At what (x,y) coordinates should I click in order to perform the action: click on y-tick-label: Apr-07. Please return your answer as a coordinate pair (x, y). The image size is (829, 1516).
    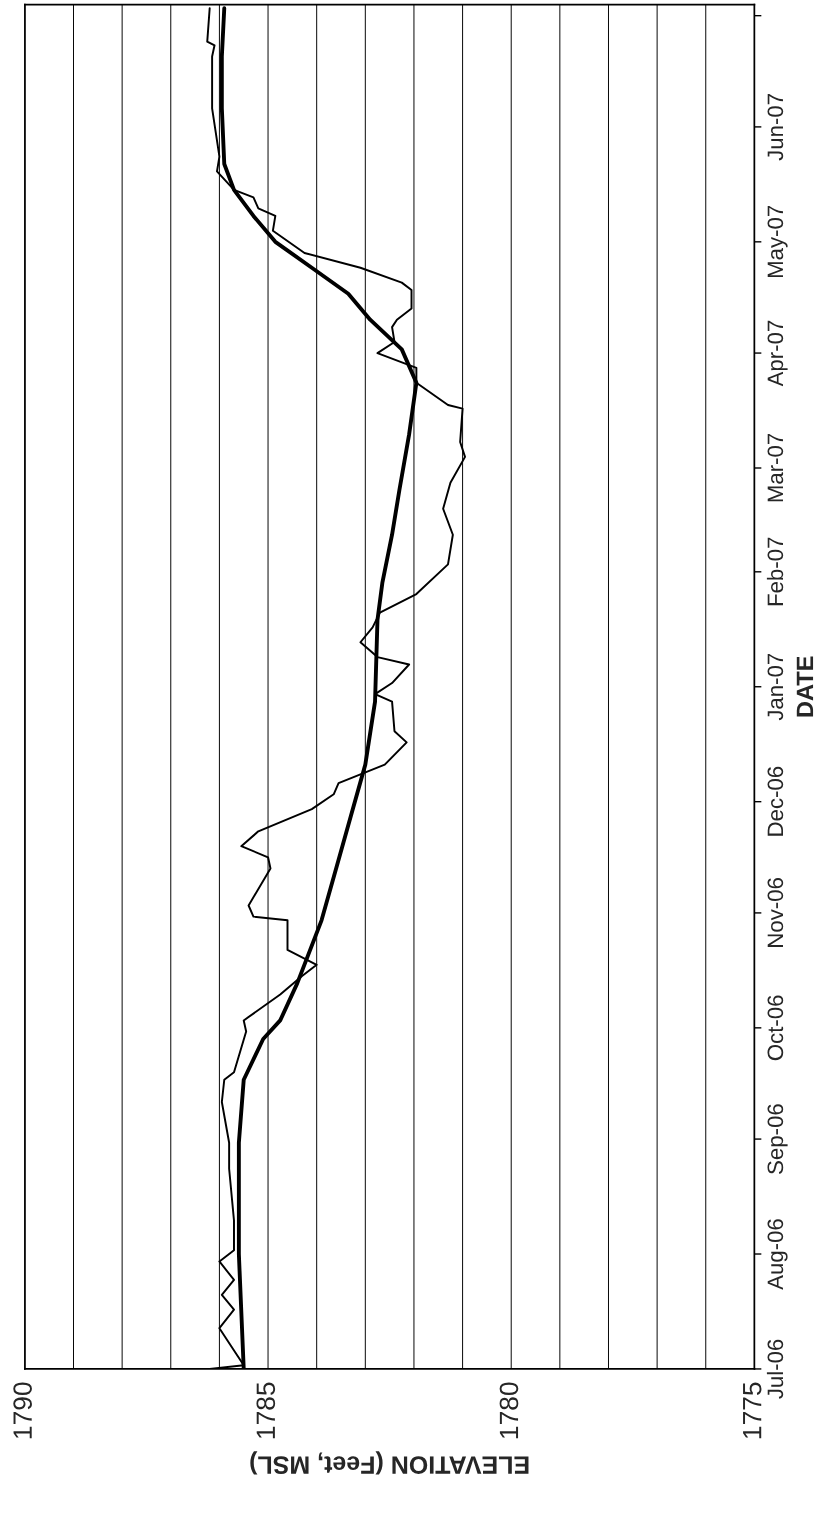
    Looking at the image, I should click on (777, 353).